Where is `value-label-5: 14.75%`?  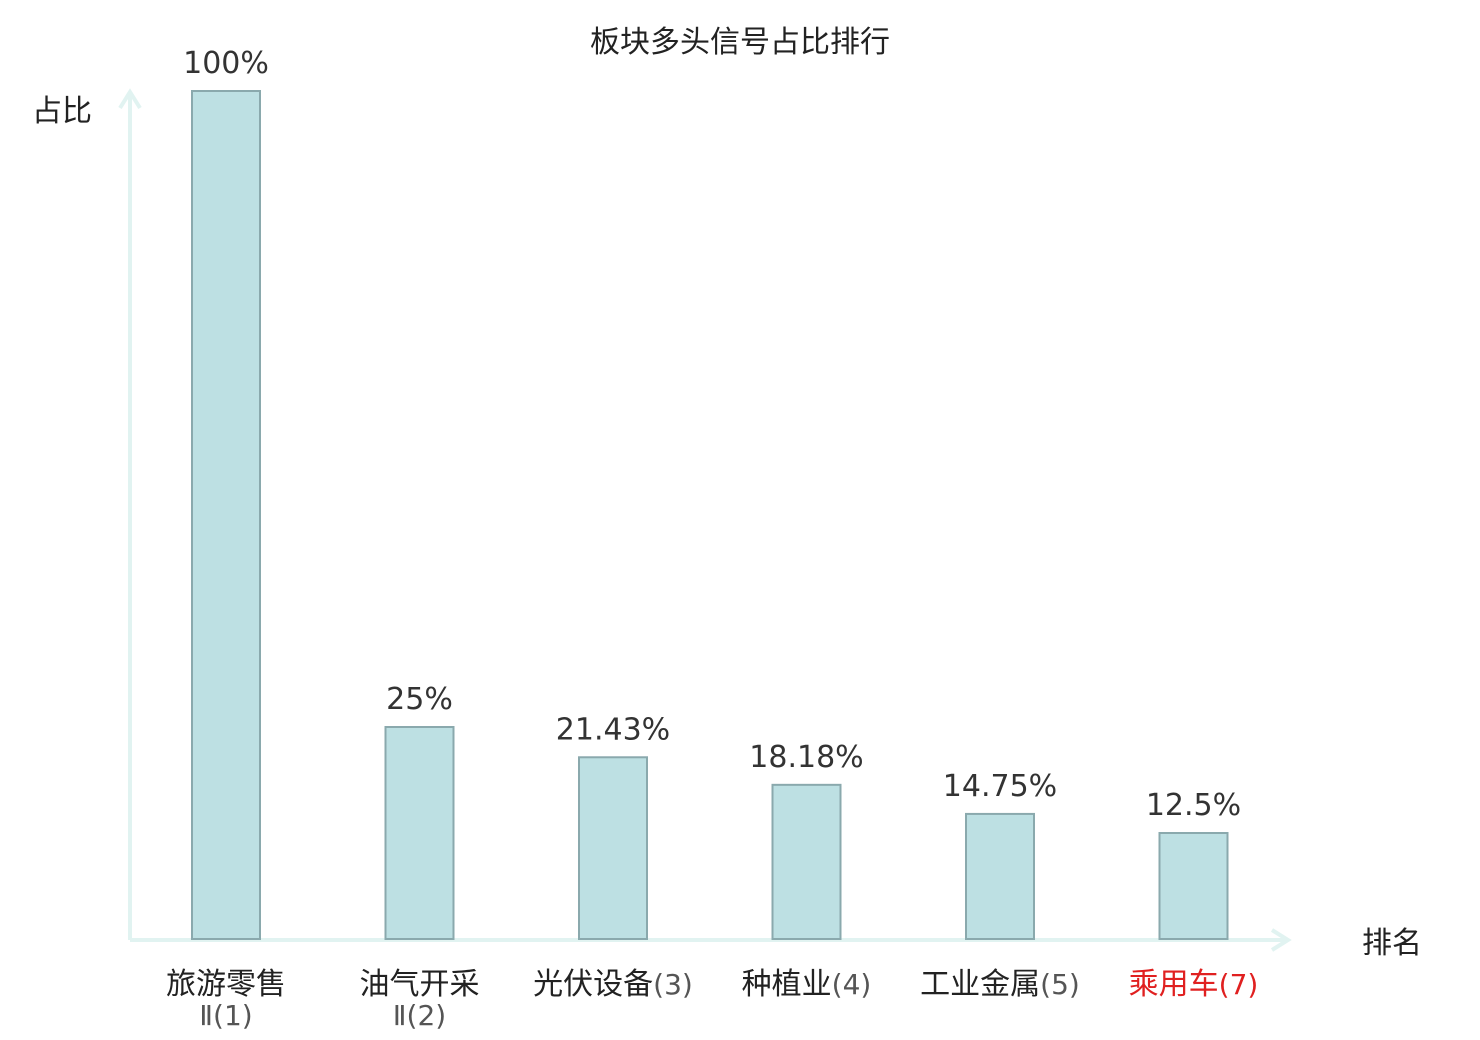
value-label-5: 14.75% is located at coordinates (1000, 786).